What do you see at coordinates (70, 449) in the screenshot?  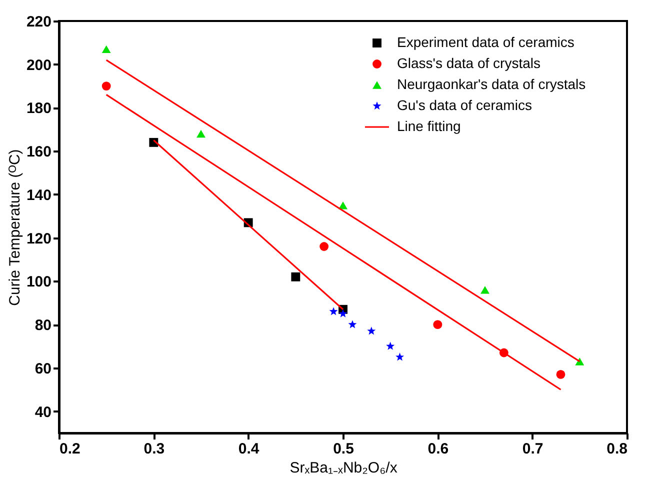 I see `x-tick-label: 0.2` at bounding box center [70, 449].